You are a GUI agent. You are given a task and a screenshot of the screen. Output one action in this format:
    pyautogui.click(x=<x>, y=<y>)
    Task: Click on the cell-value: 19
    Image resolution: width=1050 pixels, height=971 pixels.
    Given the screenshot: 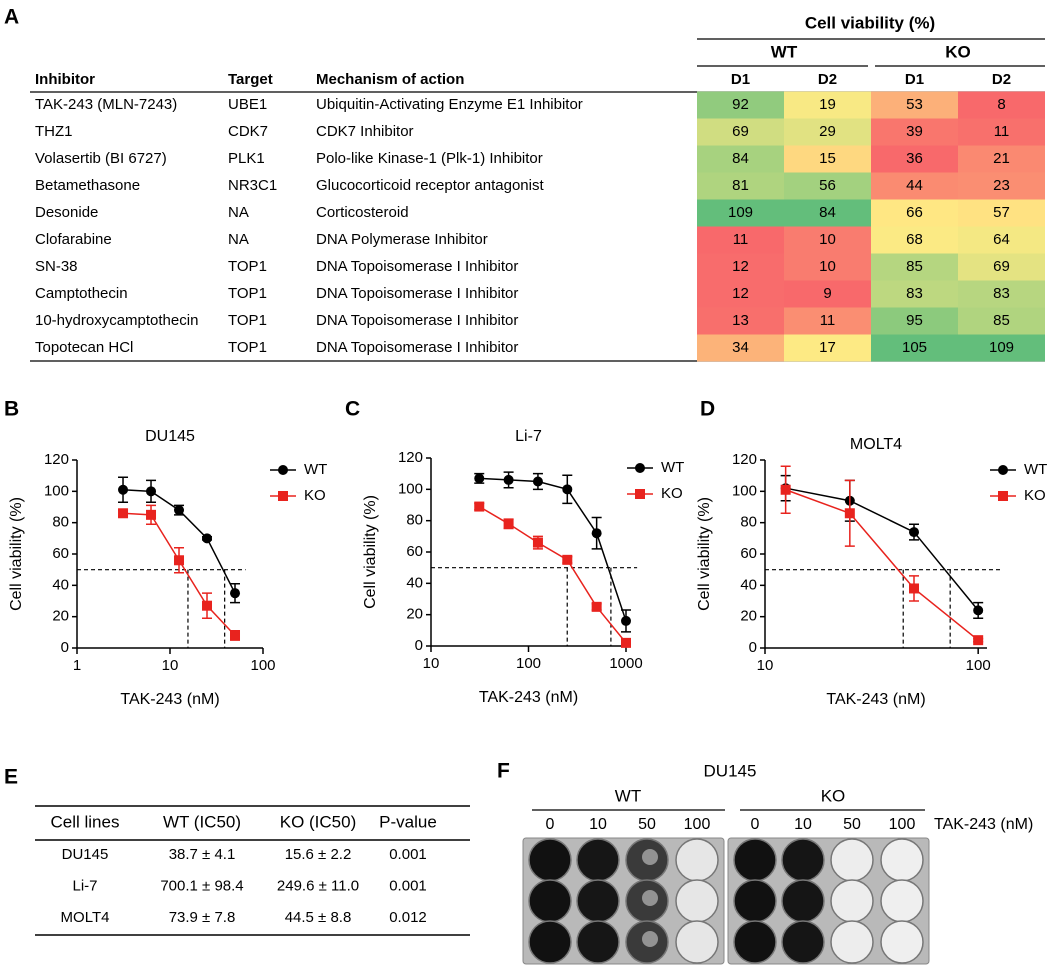 What is the action you would take?
    pyautogui.click(x=827, y=104)
    